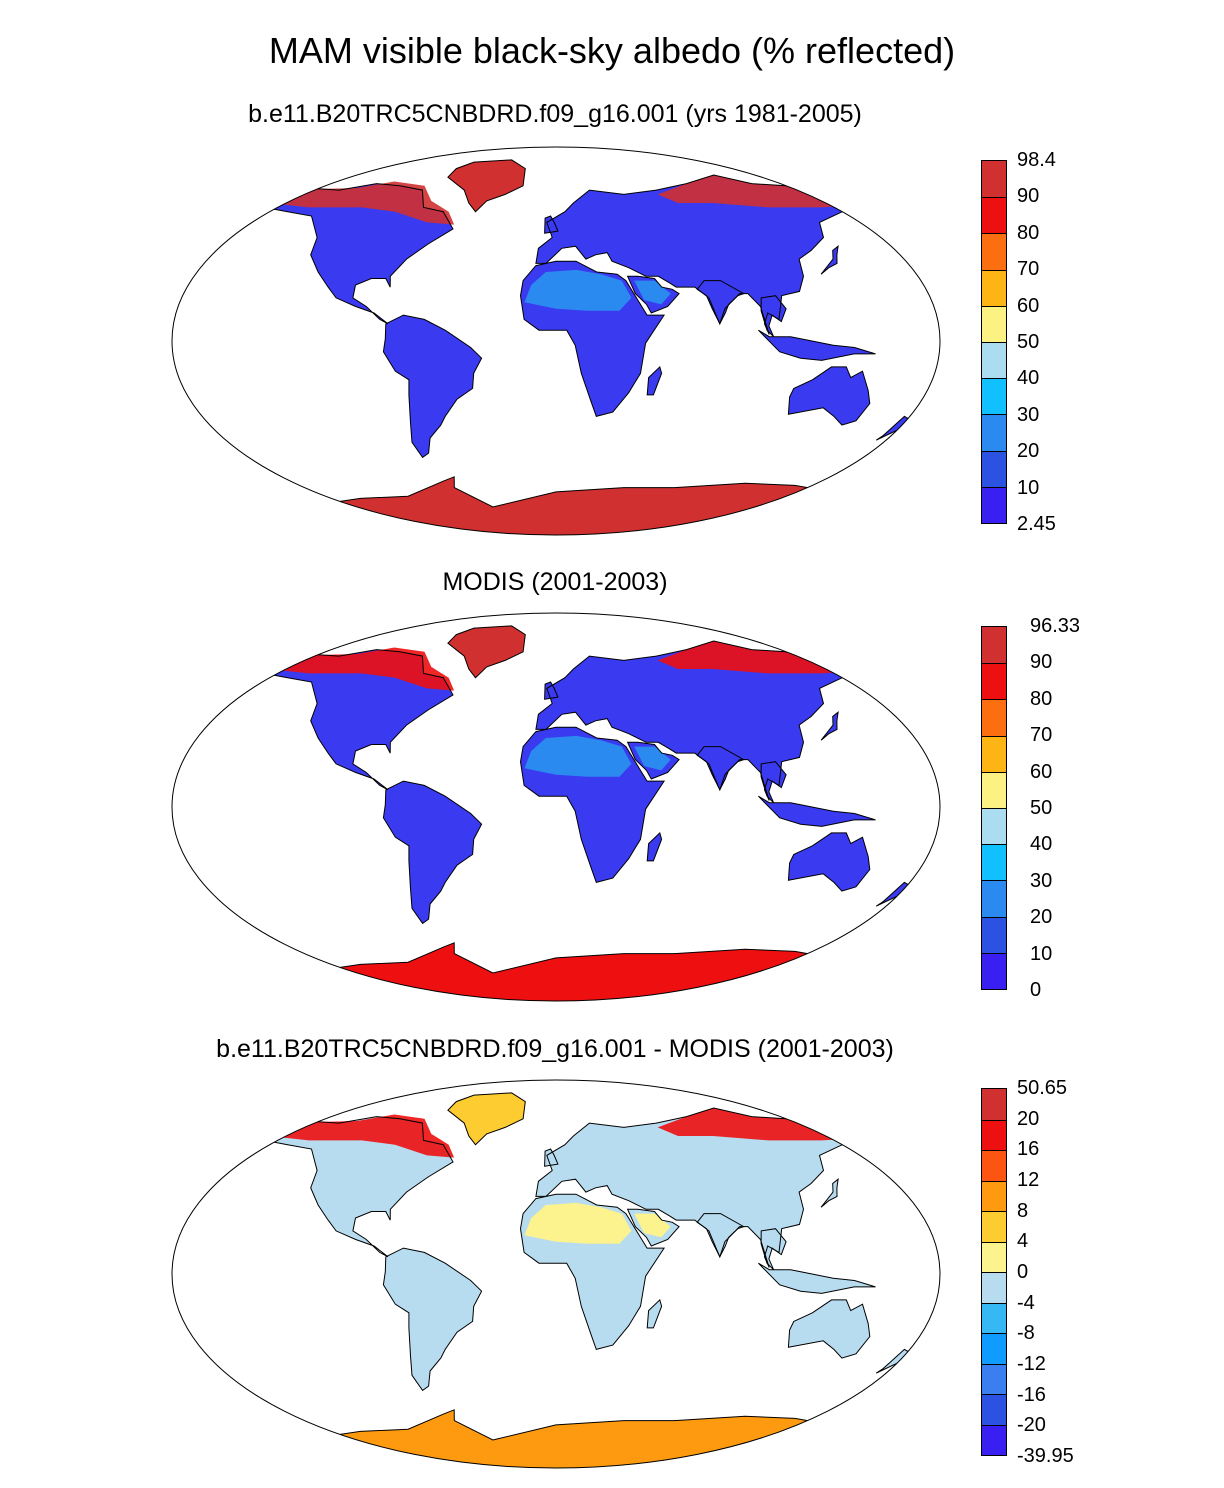 The image size is (1224, 1488). I want to click on colorbar-tick-label: 16, so click(1028, 1149).